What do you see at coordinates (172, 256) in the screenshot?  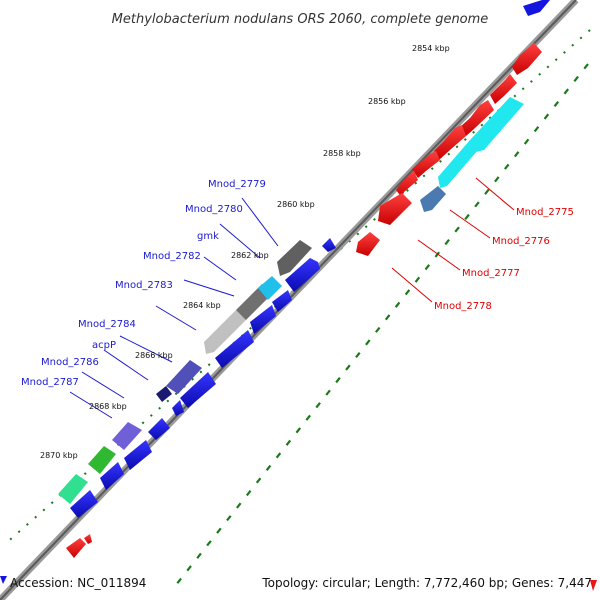 I see `gene-label: Mnod_2782` at bounding box center [172, 256].